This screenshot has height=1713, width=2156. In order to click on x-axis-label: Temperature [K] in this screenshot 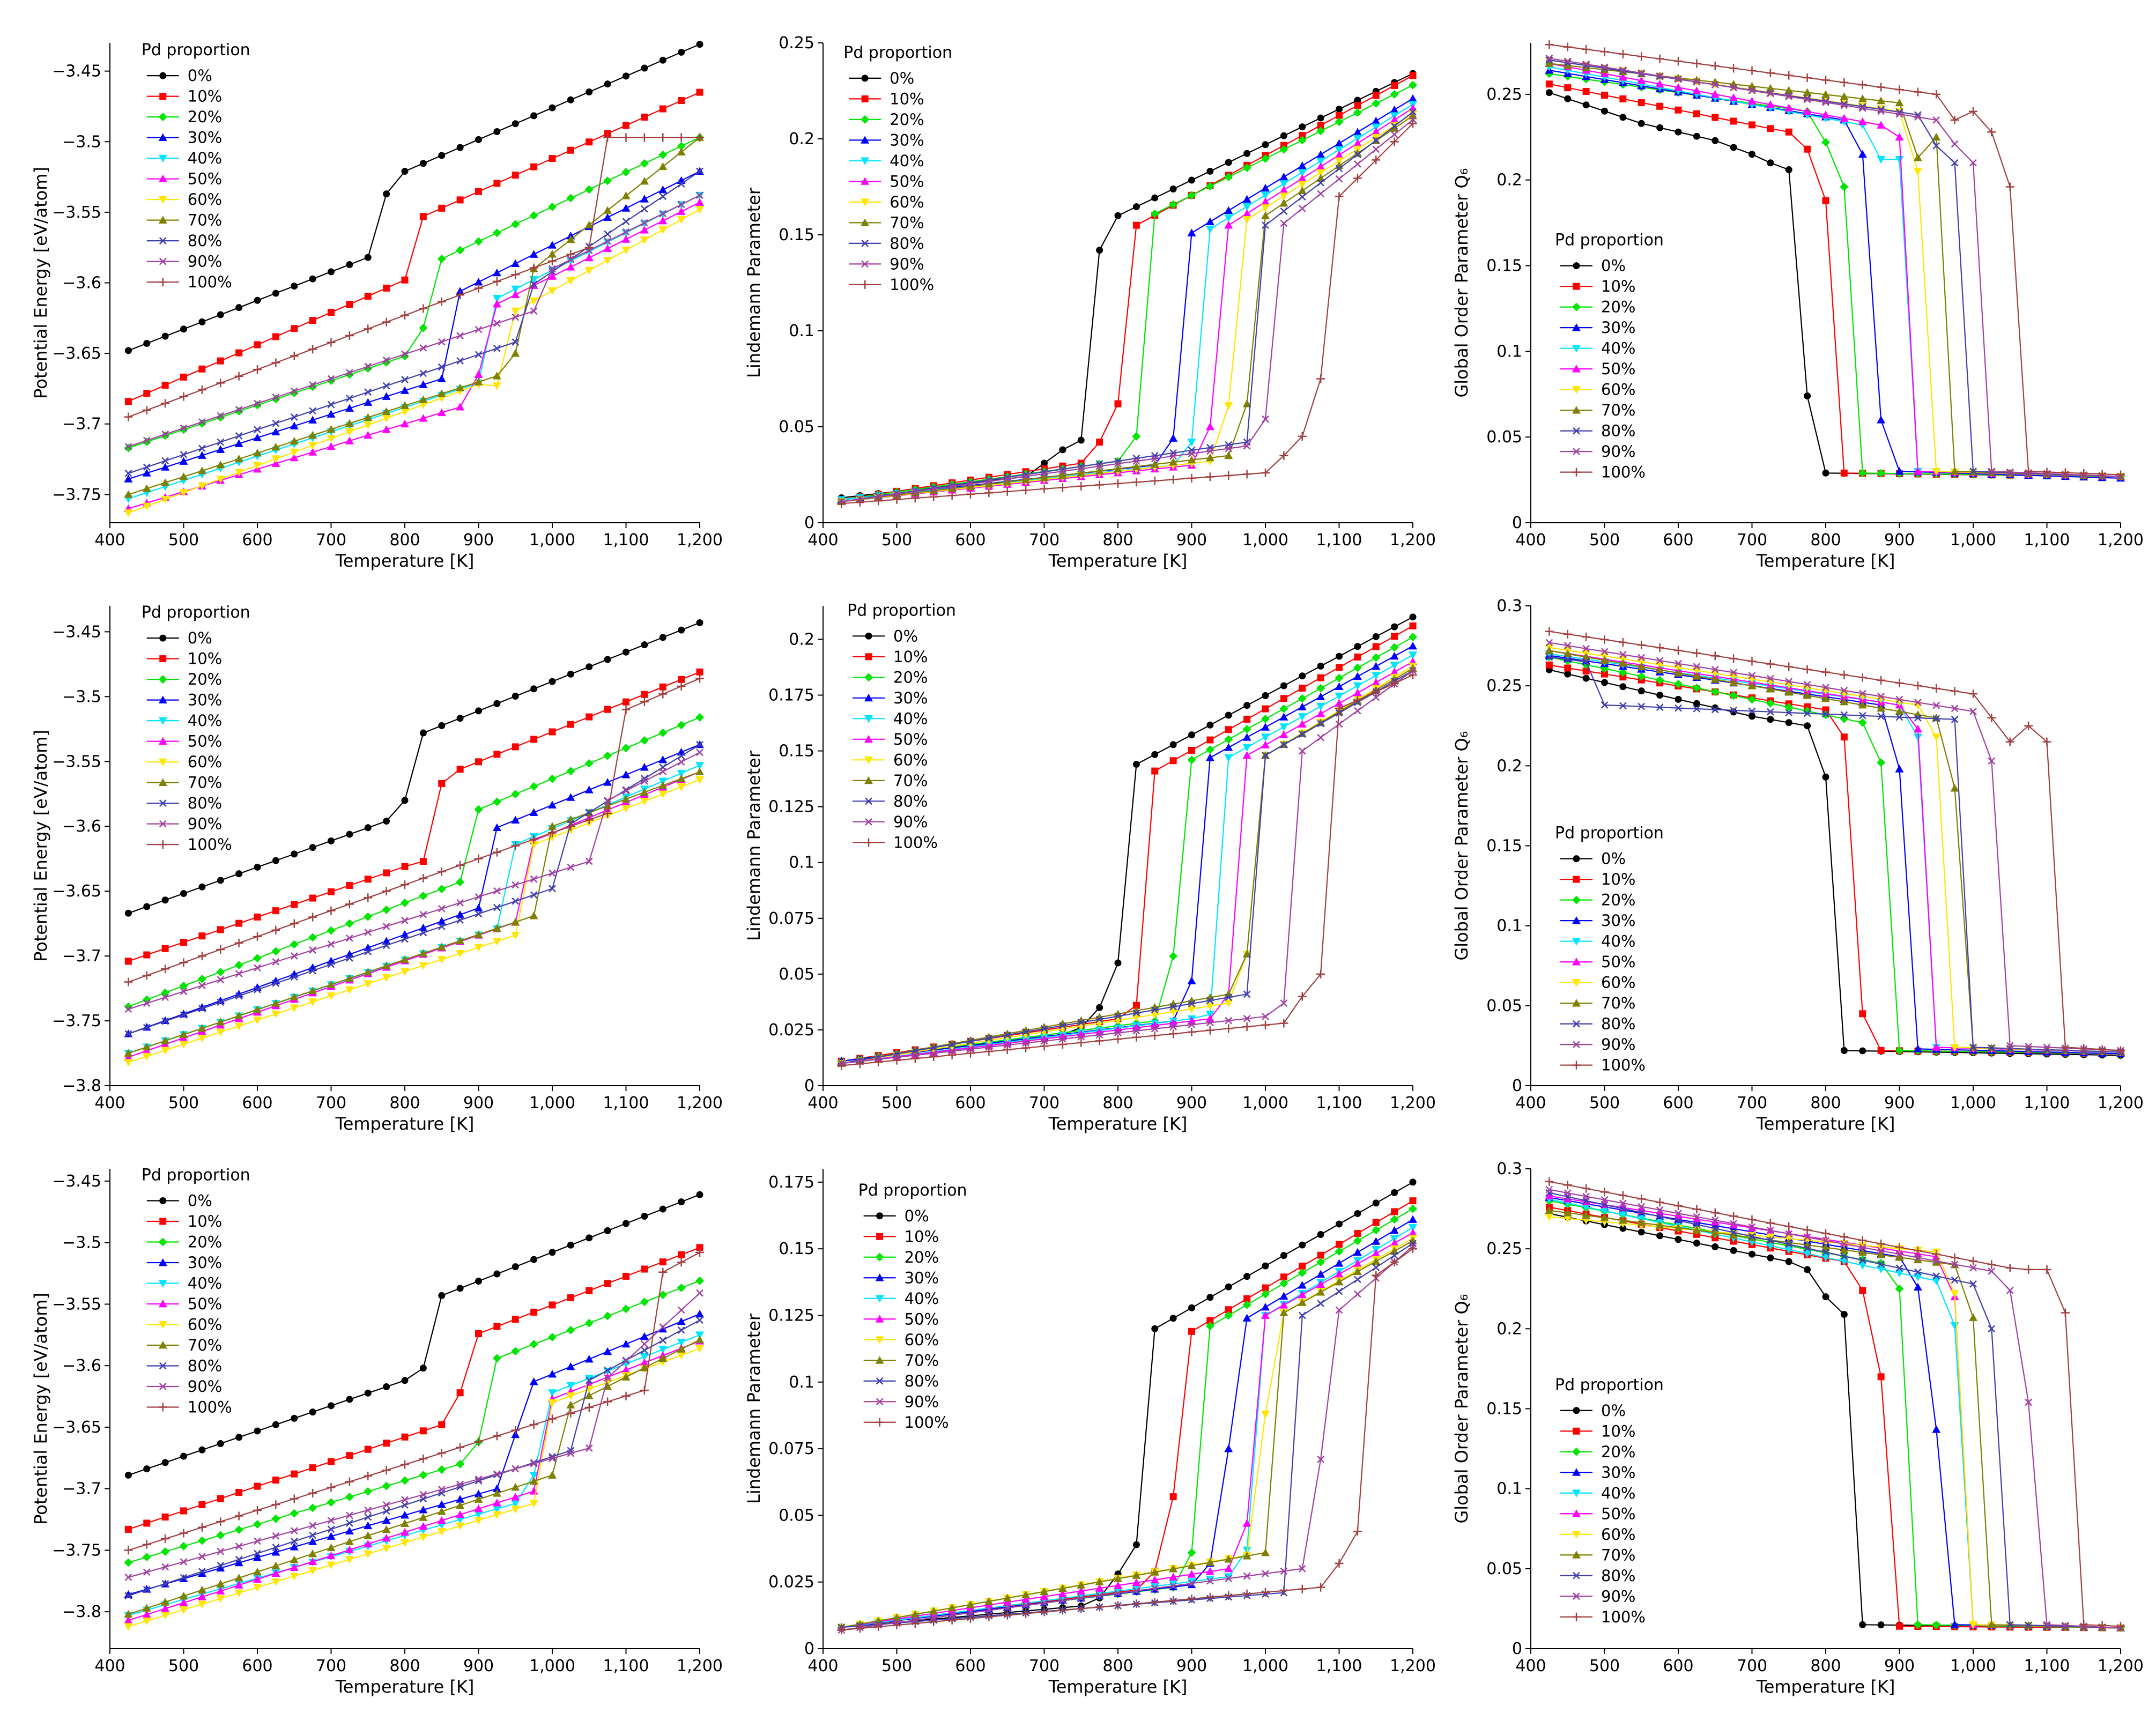, I will do `click(405, 561)`.